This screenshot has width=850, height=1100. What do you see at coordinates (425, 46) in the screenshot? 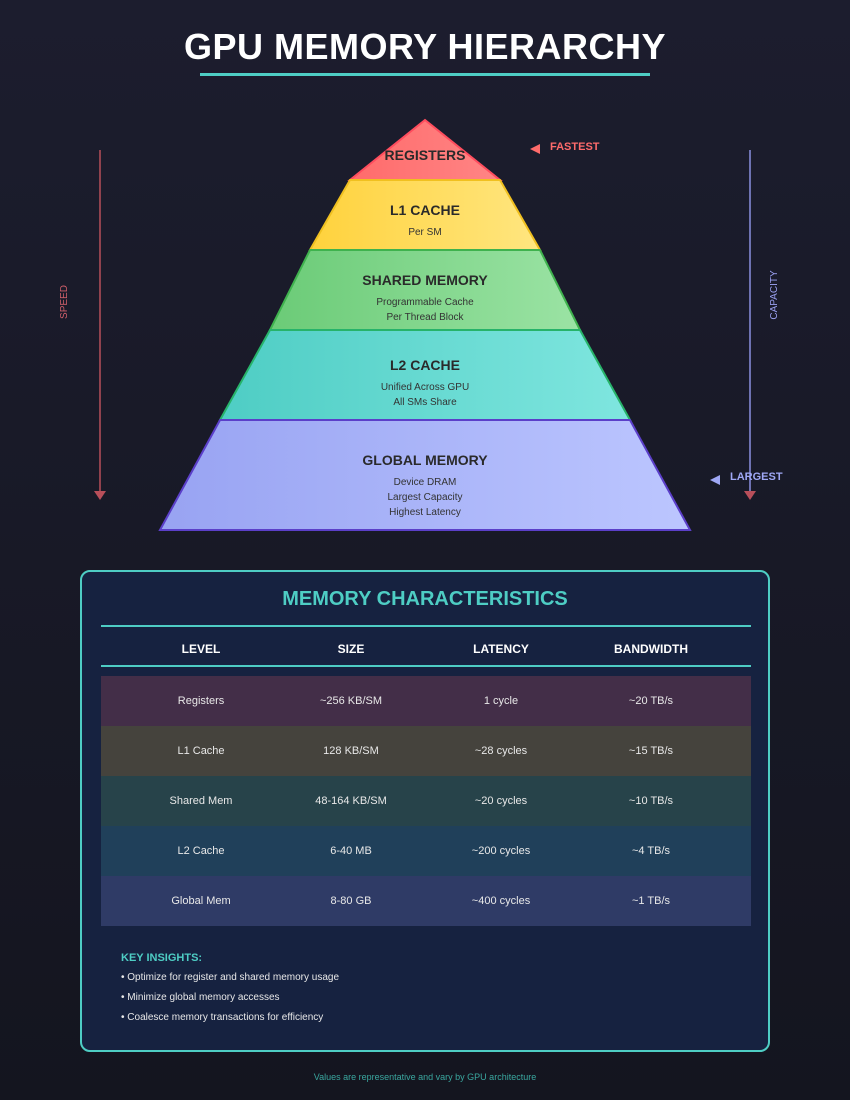
I see `page-title: GPU MEMORY HIERARCHY` at bounding box center [425, 46].